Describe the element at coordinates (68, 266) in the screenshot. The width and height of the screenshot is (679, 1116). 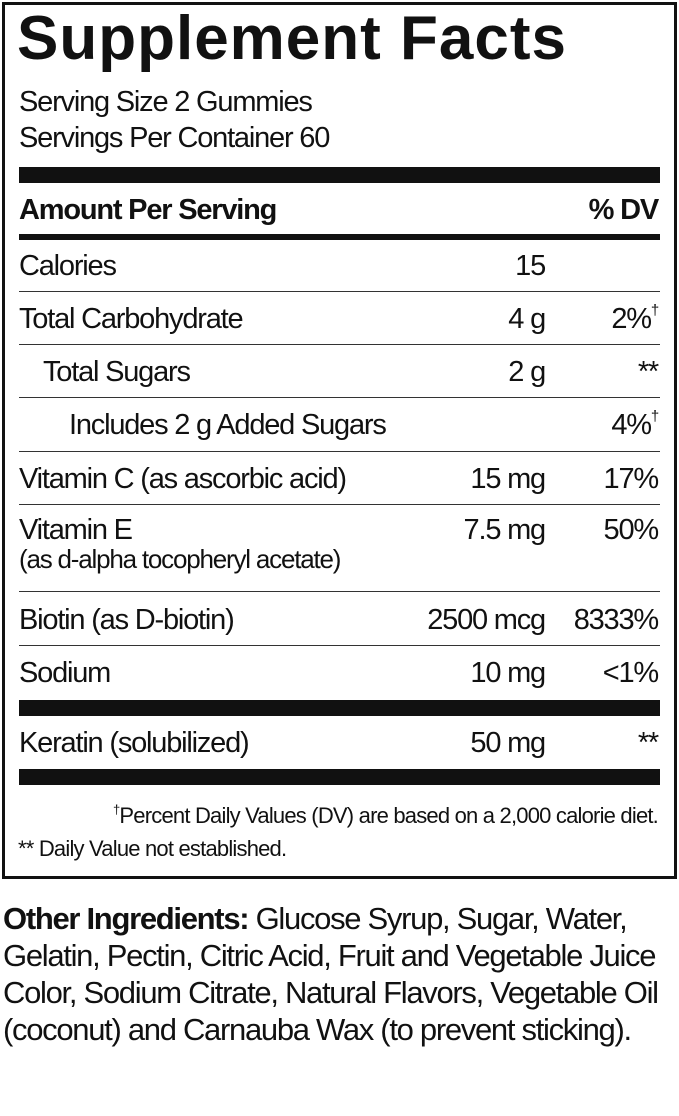
I see `nutrient-name: Calories` at that location.